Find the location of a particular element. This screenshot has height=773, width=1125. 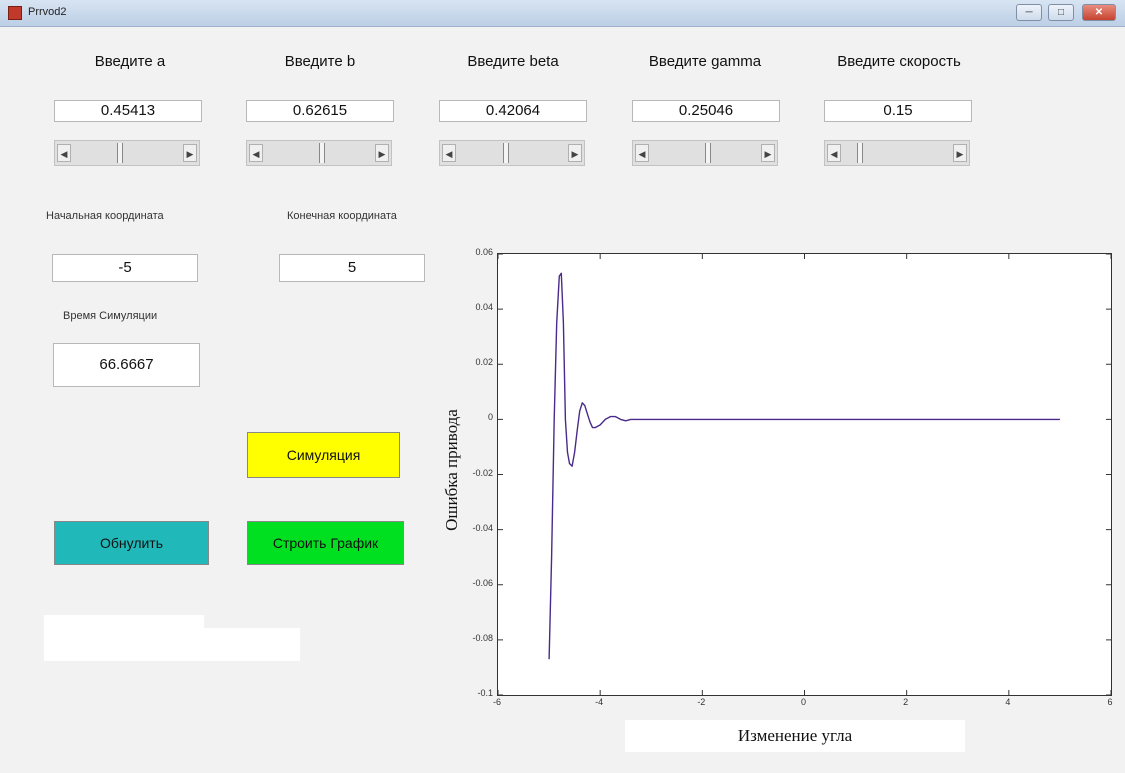

y-tick-label: 0.04 is located at coordinates (484, 307).